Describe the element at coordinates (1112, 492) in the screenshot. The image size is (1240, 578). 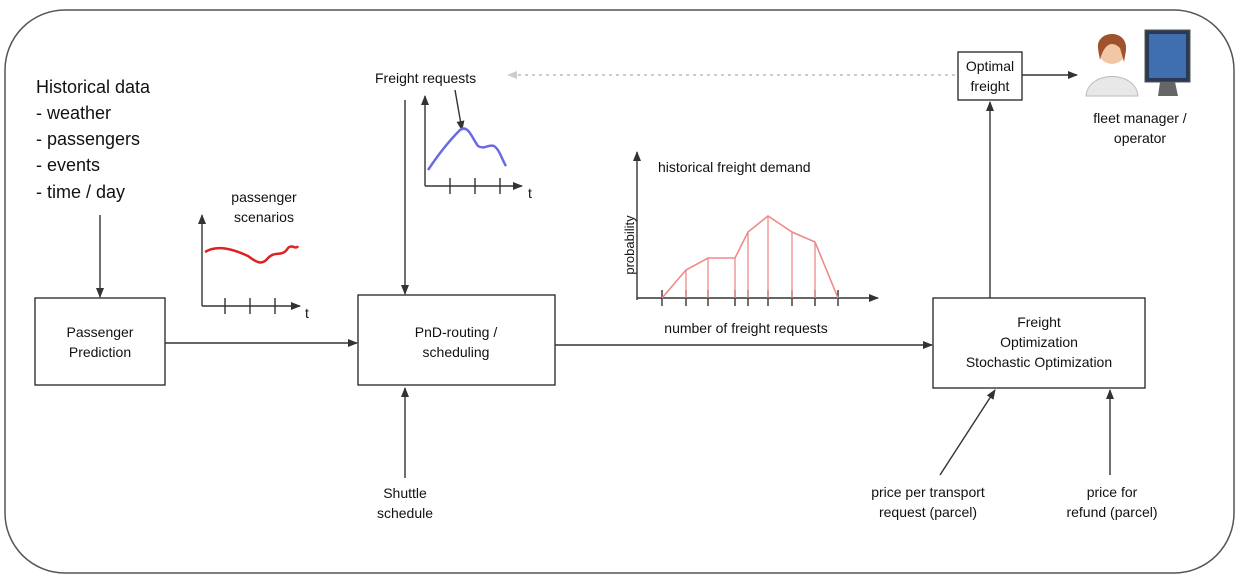
I see `input-label: price for` at that location.